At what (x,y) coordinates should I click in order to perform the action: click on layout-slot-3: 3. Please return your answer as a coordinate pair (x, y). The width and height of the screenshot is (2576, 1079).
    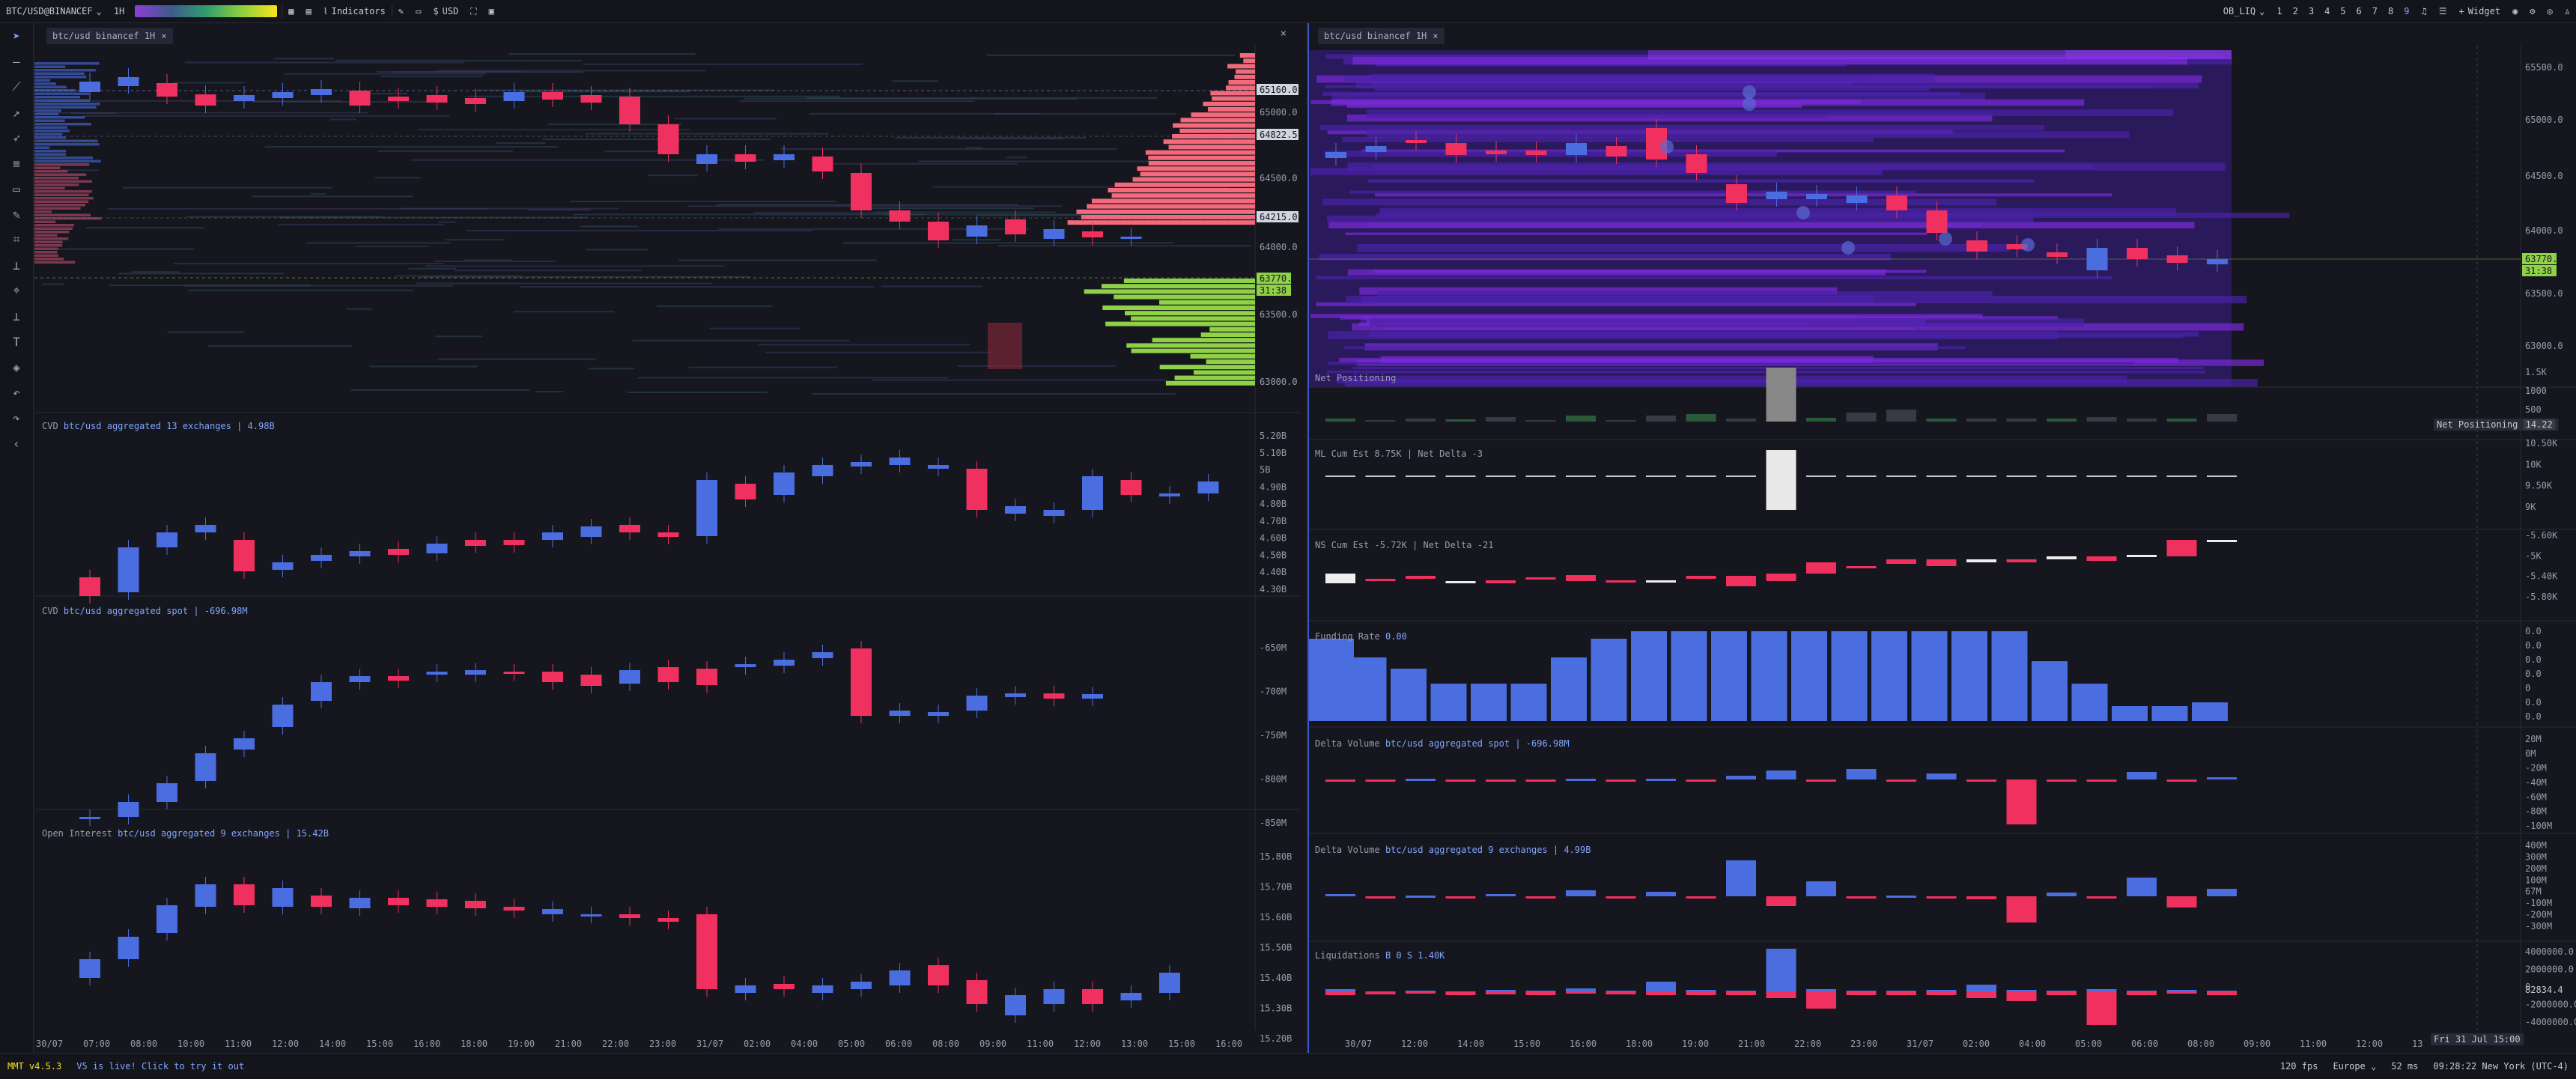
    Looking at the image, I should click on (2311, 11).